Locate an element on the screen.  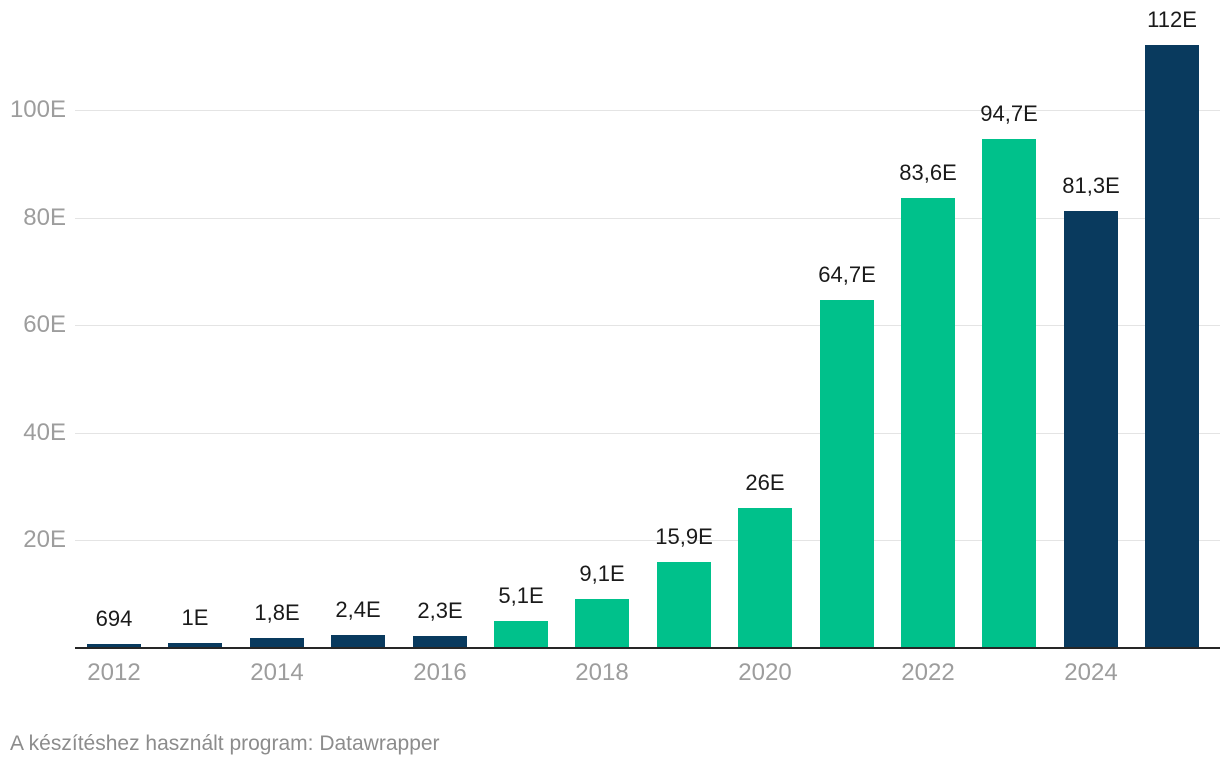
bar-2024 is located at coordinates (1091, 429).